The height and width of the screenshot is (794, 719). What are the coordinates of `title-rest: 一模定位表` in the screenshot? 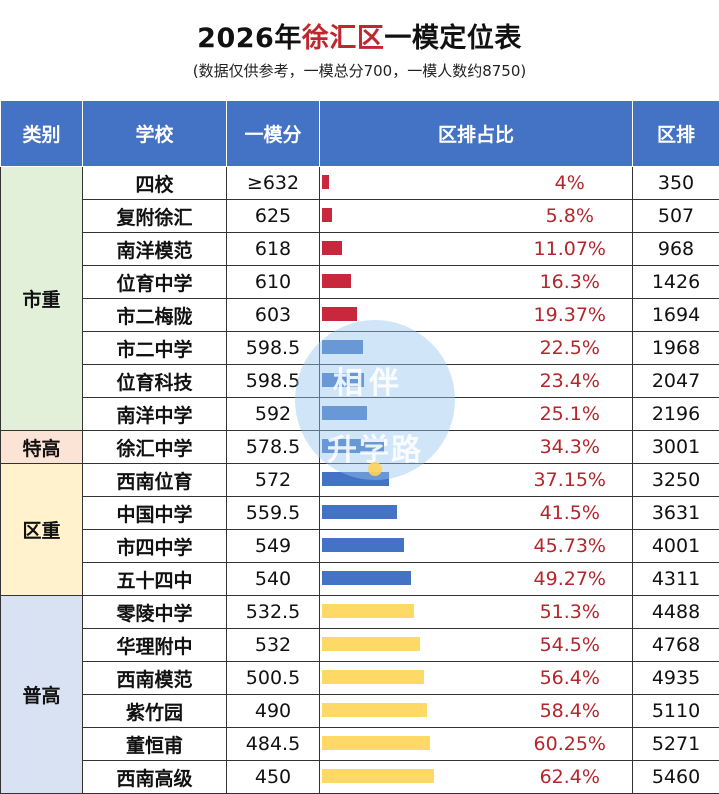 It's located at (453, 38).